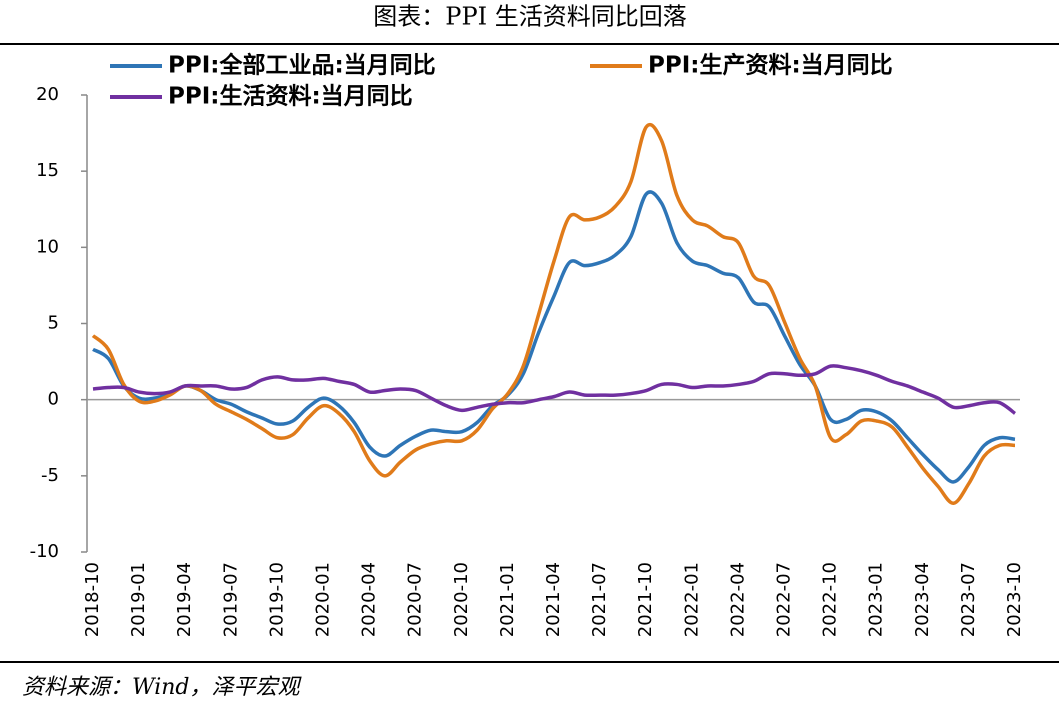  Describe the element at coordinates (968, 599) in the screenshot. I see `x-tick-label: 2023-07` at that location.